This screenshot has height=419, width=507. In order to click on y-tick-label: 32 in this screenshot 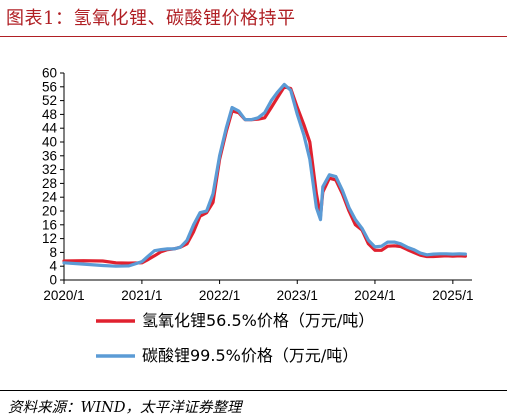, I will do `click(49, 169)`.